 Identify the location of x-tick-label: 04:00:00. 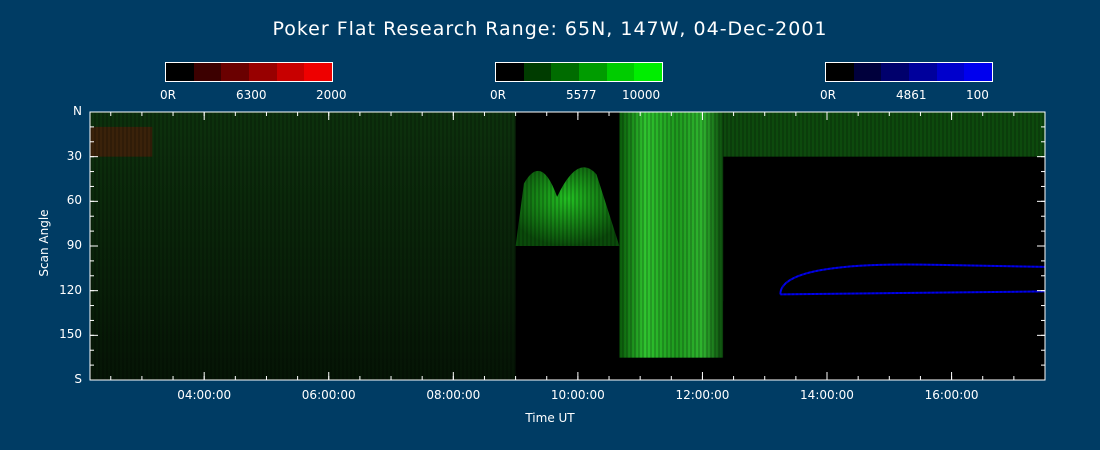
(204, 395).